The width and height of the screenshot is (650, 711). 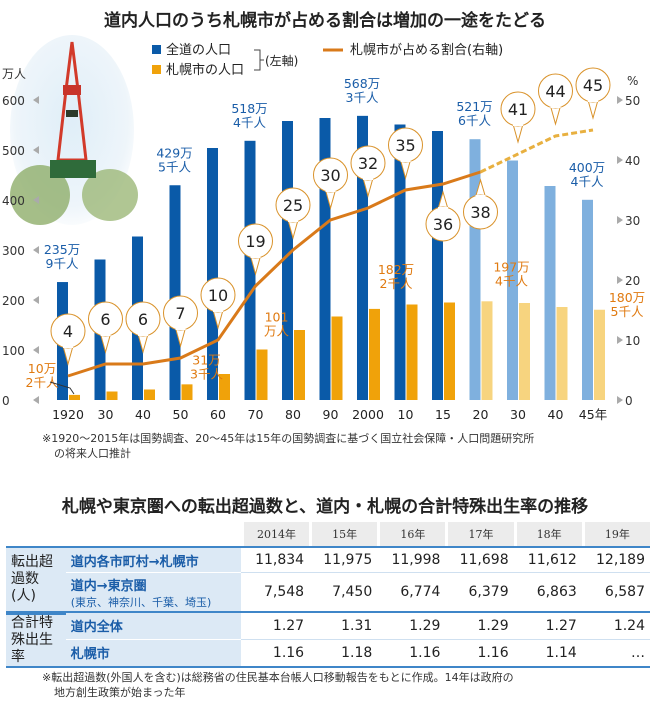 I want to click on bar-value-label: 235万, so click(x=62, y=249).